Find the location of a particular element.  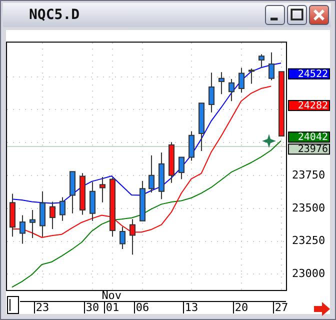

chart-title: NQC5.D is located at coordinates (54, 15).